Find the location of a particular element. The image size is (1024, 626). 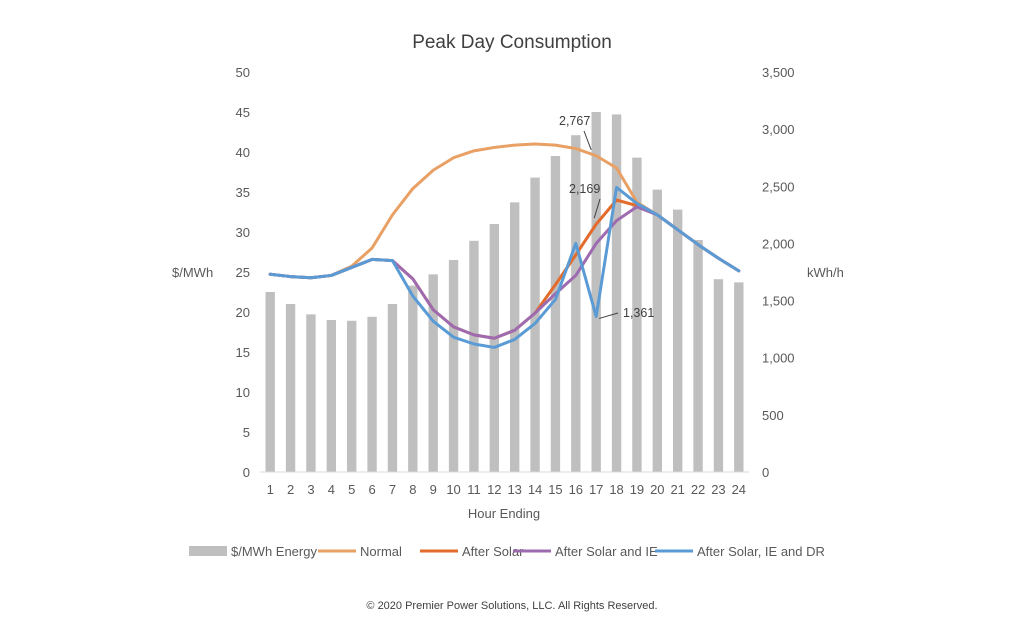

annotation-label: 2,169 is located at coordinates (584, 189).